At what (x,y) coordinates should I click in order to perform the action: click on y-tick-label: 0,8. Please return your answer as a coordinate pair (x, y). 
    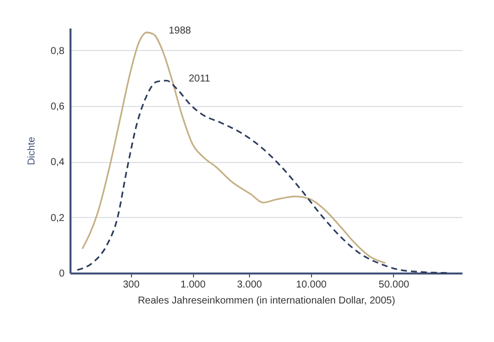
    Looking at the image, I should click on (57, 51).